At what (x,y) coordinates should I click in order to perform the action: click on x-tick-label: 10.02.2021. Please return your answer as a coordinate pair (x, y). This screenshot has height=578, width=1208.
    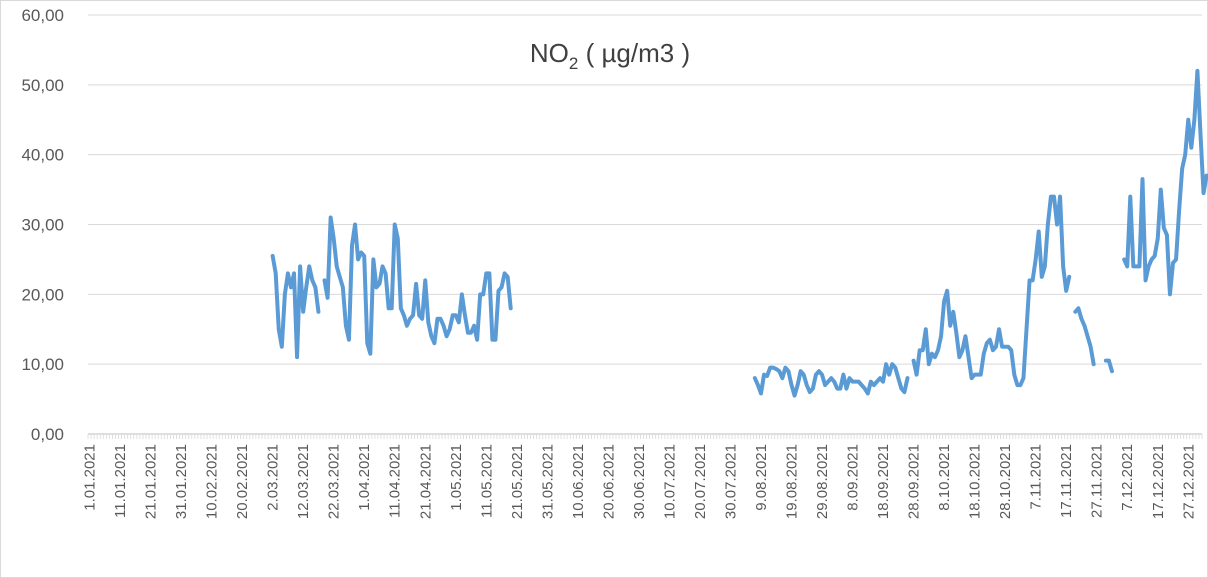
    Looking at the image, I should click on (212, 481).